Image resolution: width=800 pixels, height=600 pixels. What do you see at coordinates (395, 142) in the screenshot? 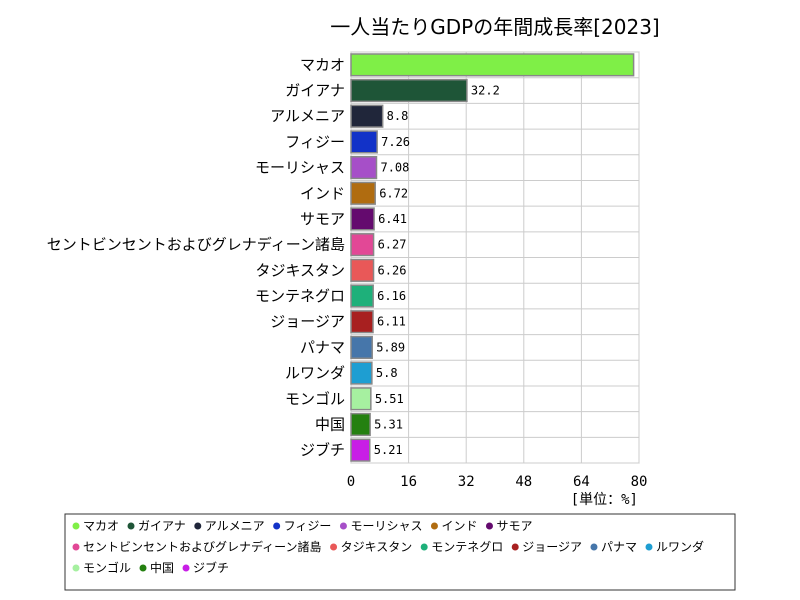
I see `value-label: 7.26` at bounding box center [395, 142].